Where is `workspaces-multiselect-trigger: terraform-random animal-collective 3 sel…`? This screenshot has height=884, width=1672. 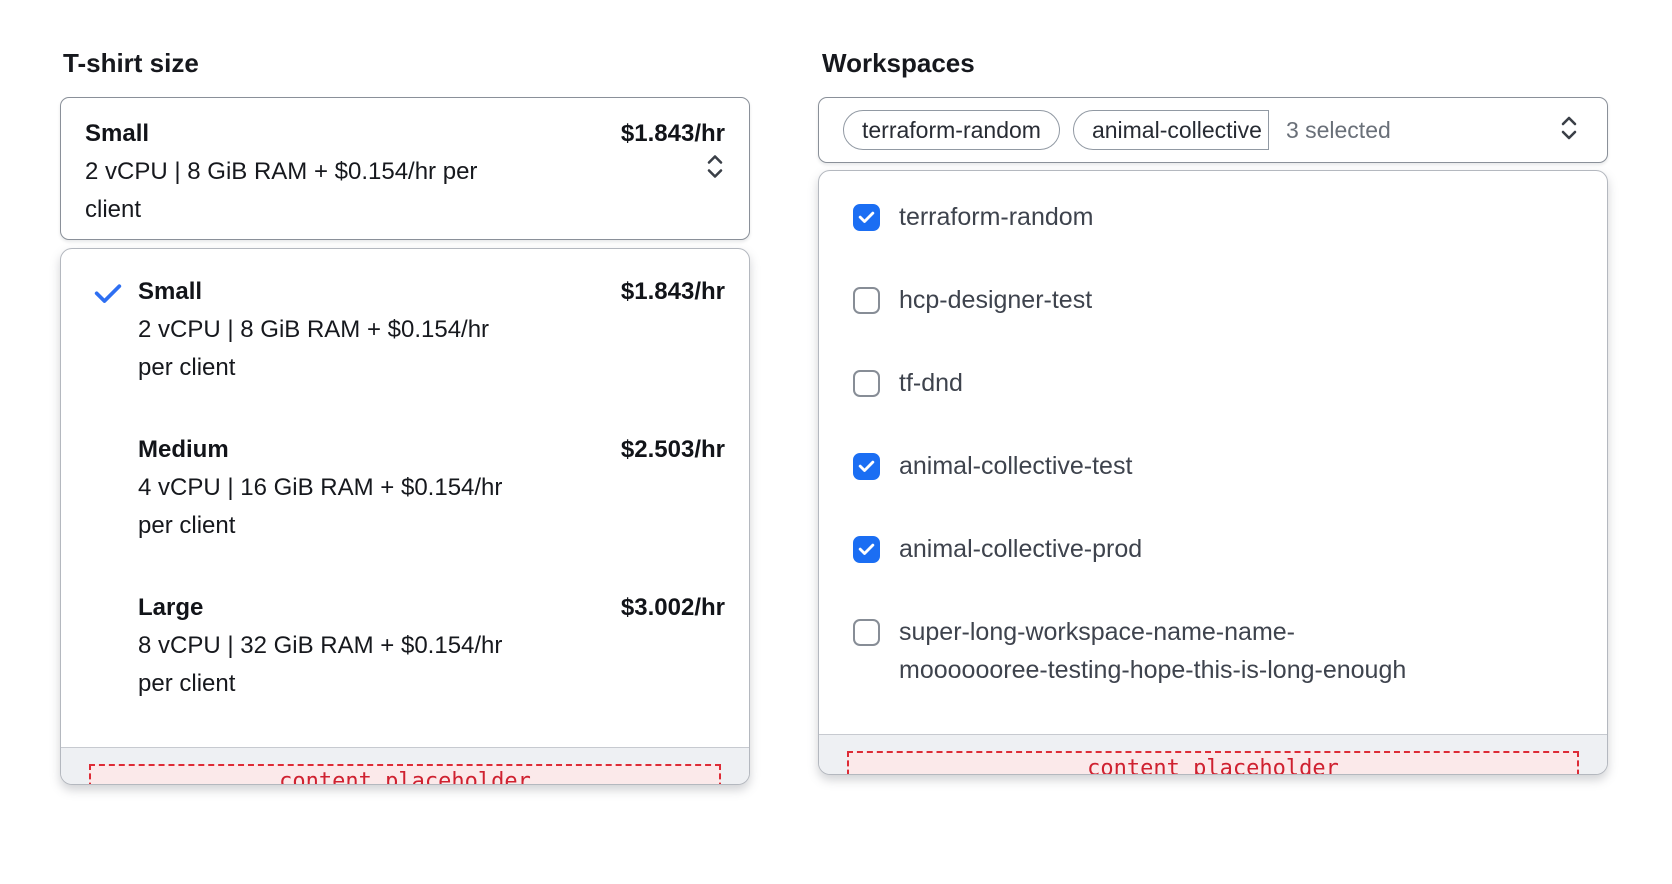
workspaces-multiselect-trigger: terraform-random animal-collective 3 sel… is located at coordinates (1213, 130).